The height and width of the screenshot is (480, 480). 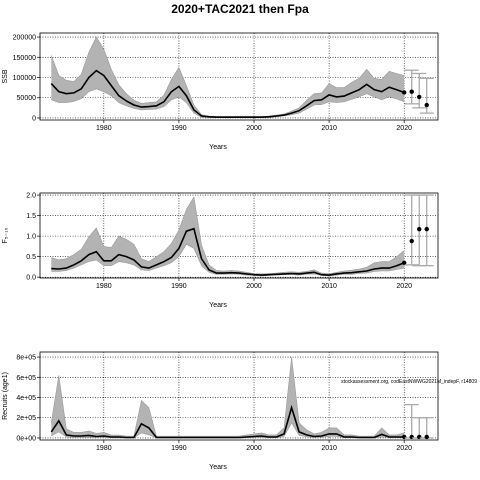 I want to click on main-title: 2020+TAC2021 then Fpa, so click(x=240, y=9).